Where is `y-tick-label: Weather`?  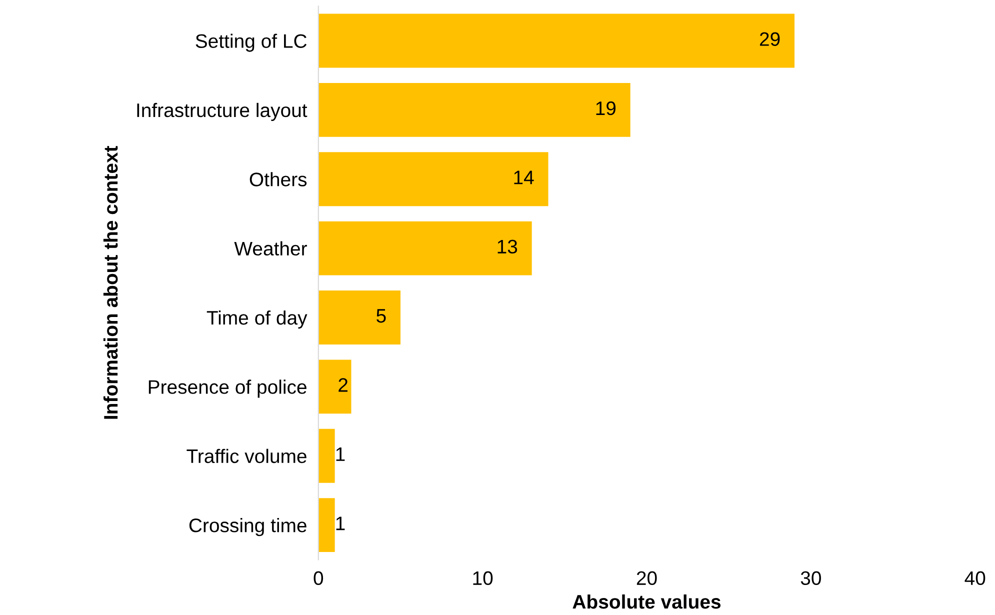 y-tick-label: Weather is located at coordinates (270, 248).